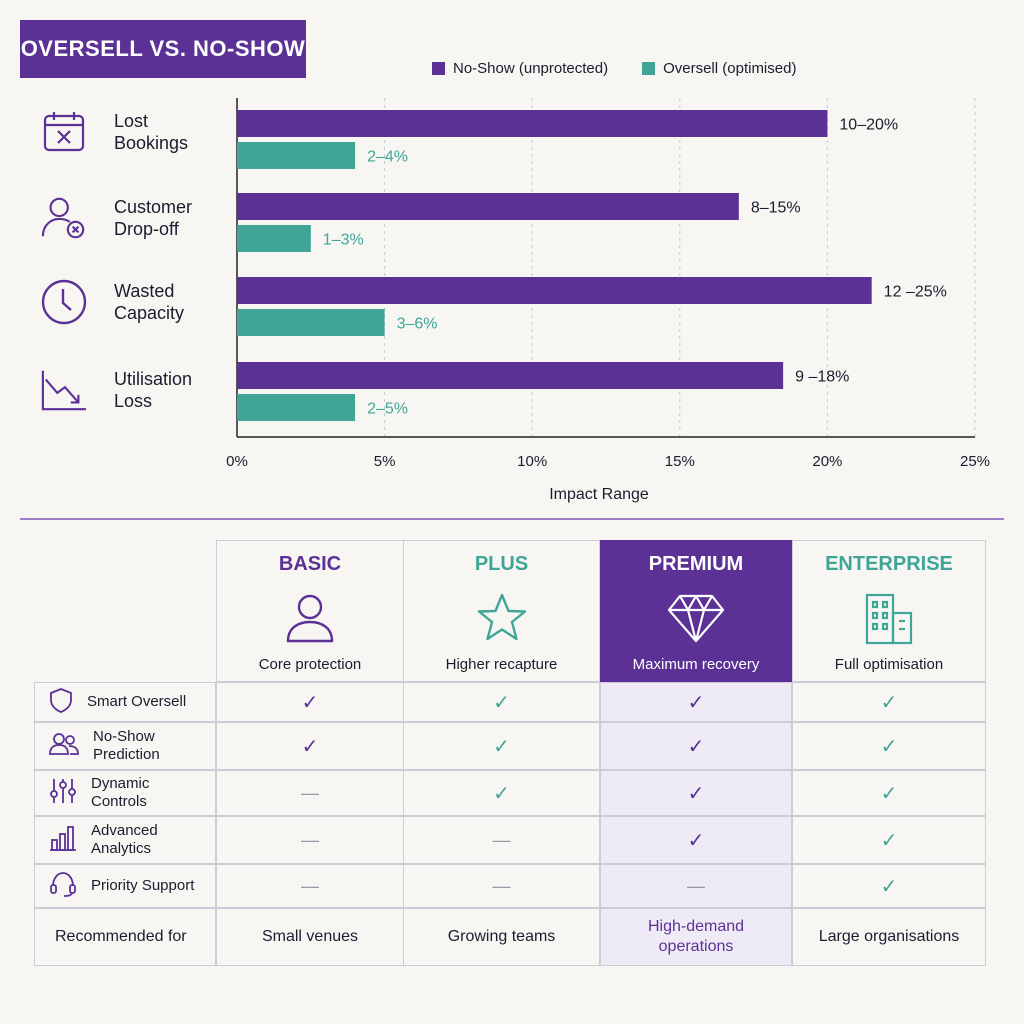  What do you see at coordinates (520, 68) in the screenshot?
I see `legend-item-no-show: No-Show (unprotected)` at bounding box center [520, 68].